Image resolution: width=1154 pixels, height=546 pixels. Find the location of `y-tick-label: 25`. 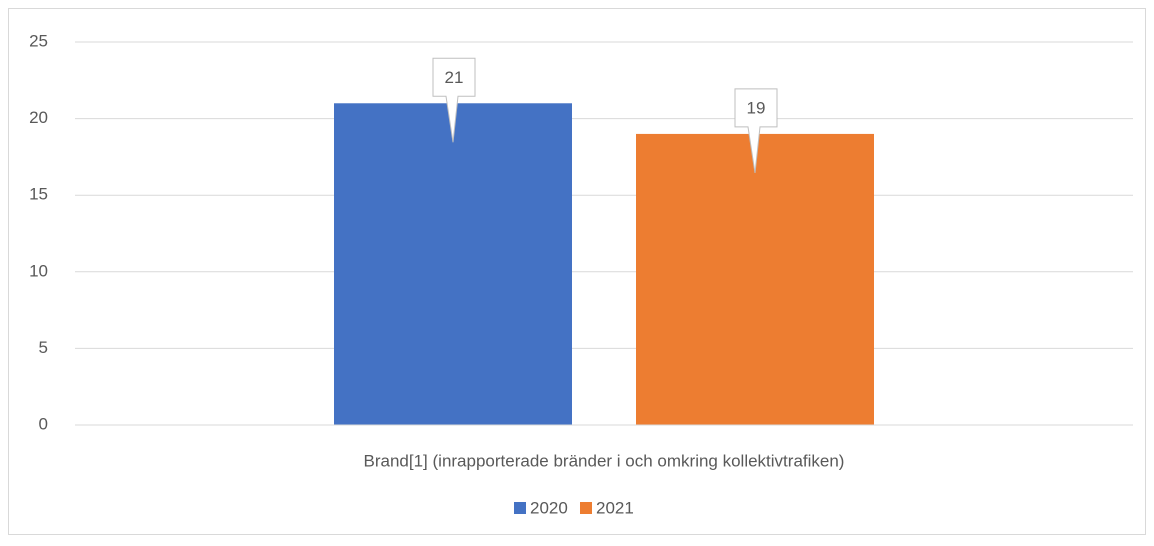

y-tick-label: 25 is located at coordinates (38, 40).